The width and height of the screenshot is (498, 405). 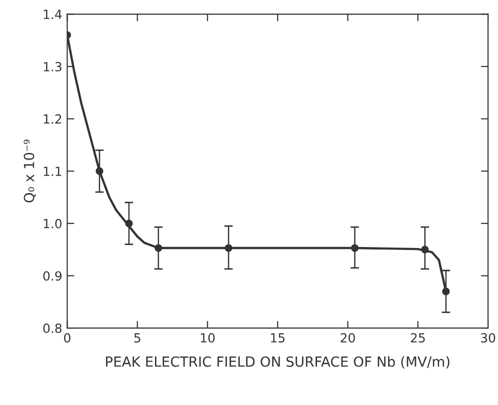 What do you see at coordinates (277, 338) in the screenshot?
I see `x-tick-label: 15` at bounding box center [277, 338].